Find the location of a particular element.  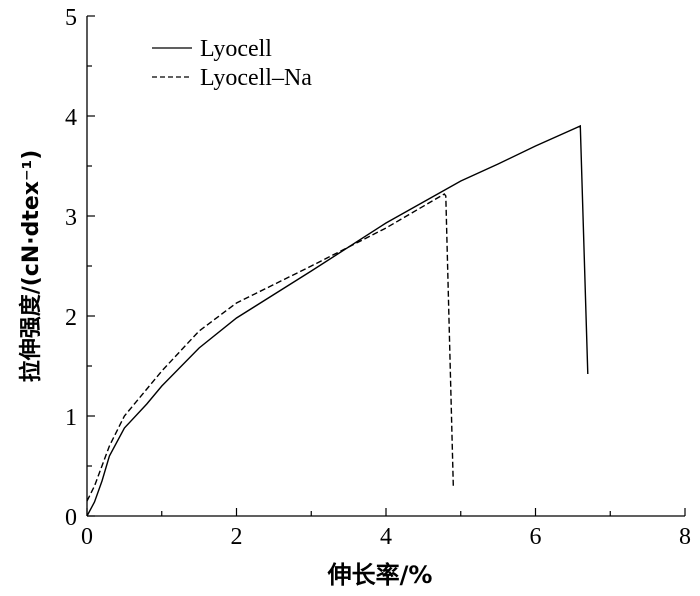

x-tick-label: 0 is located at coordinates (87, 537).